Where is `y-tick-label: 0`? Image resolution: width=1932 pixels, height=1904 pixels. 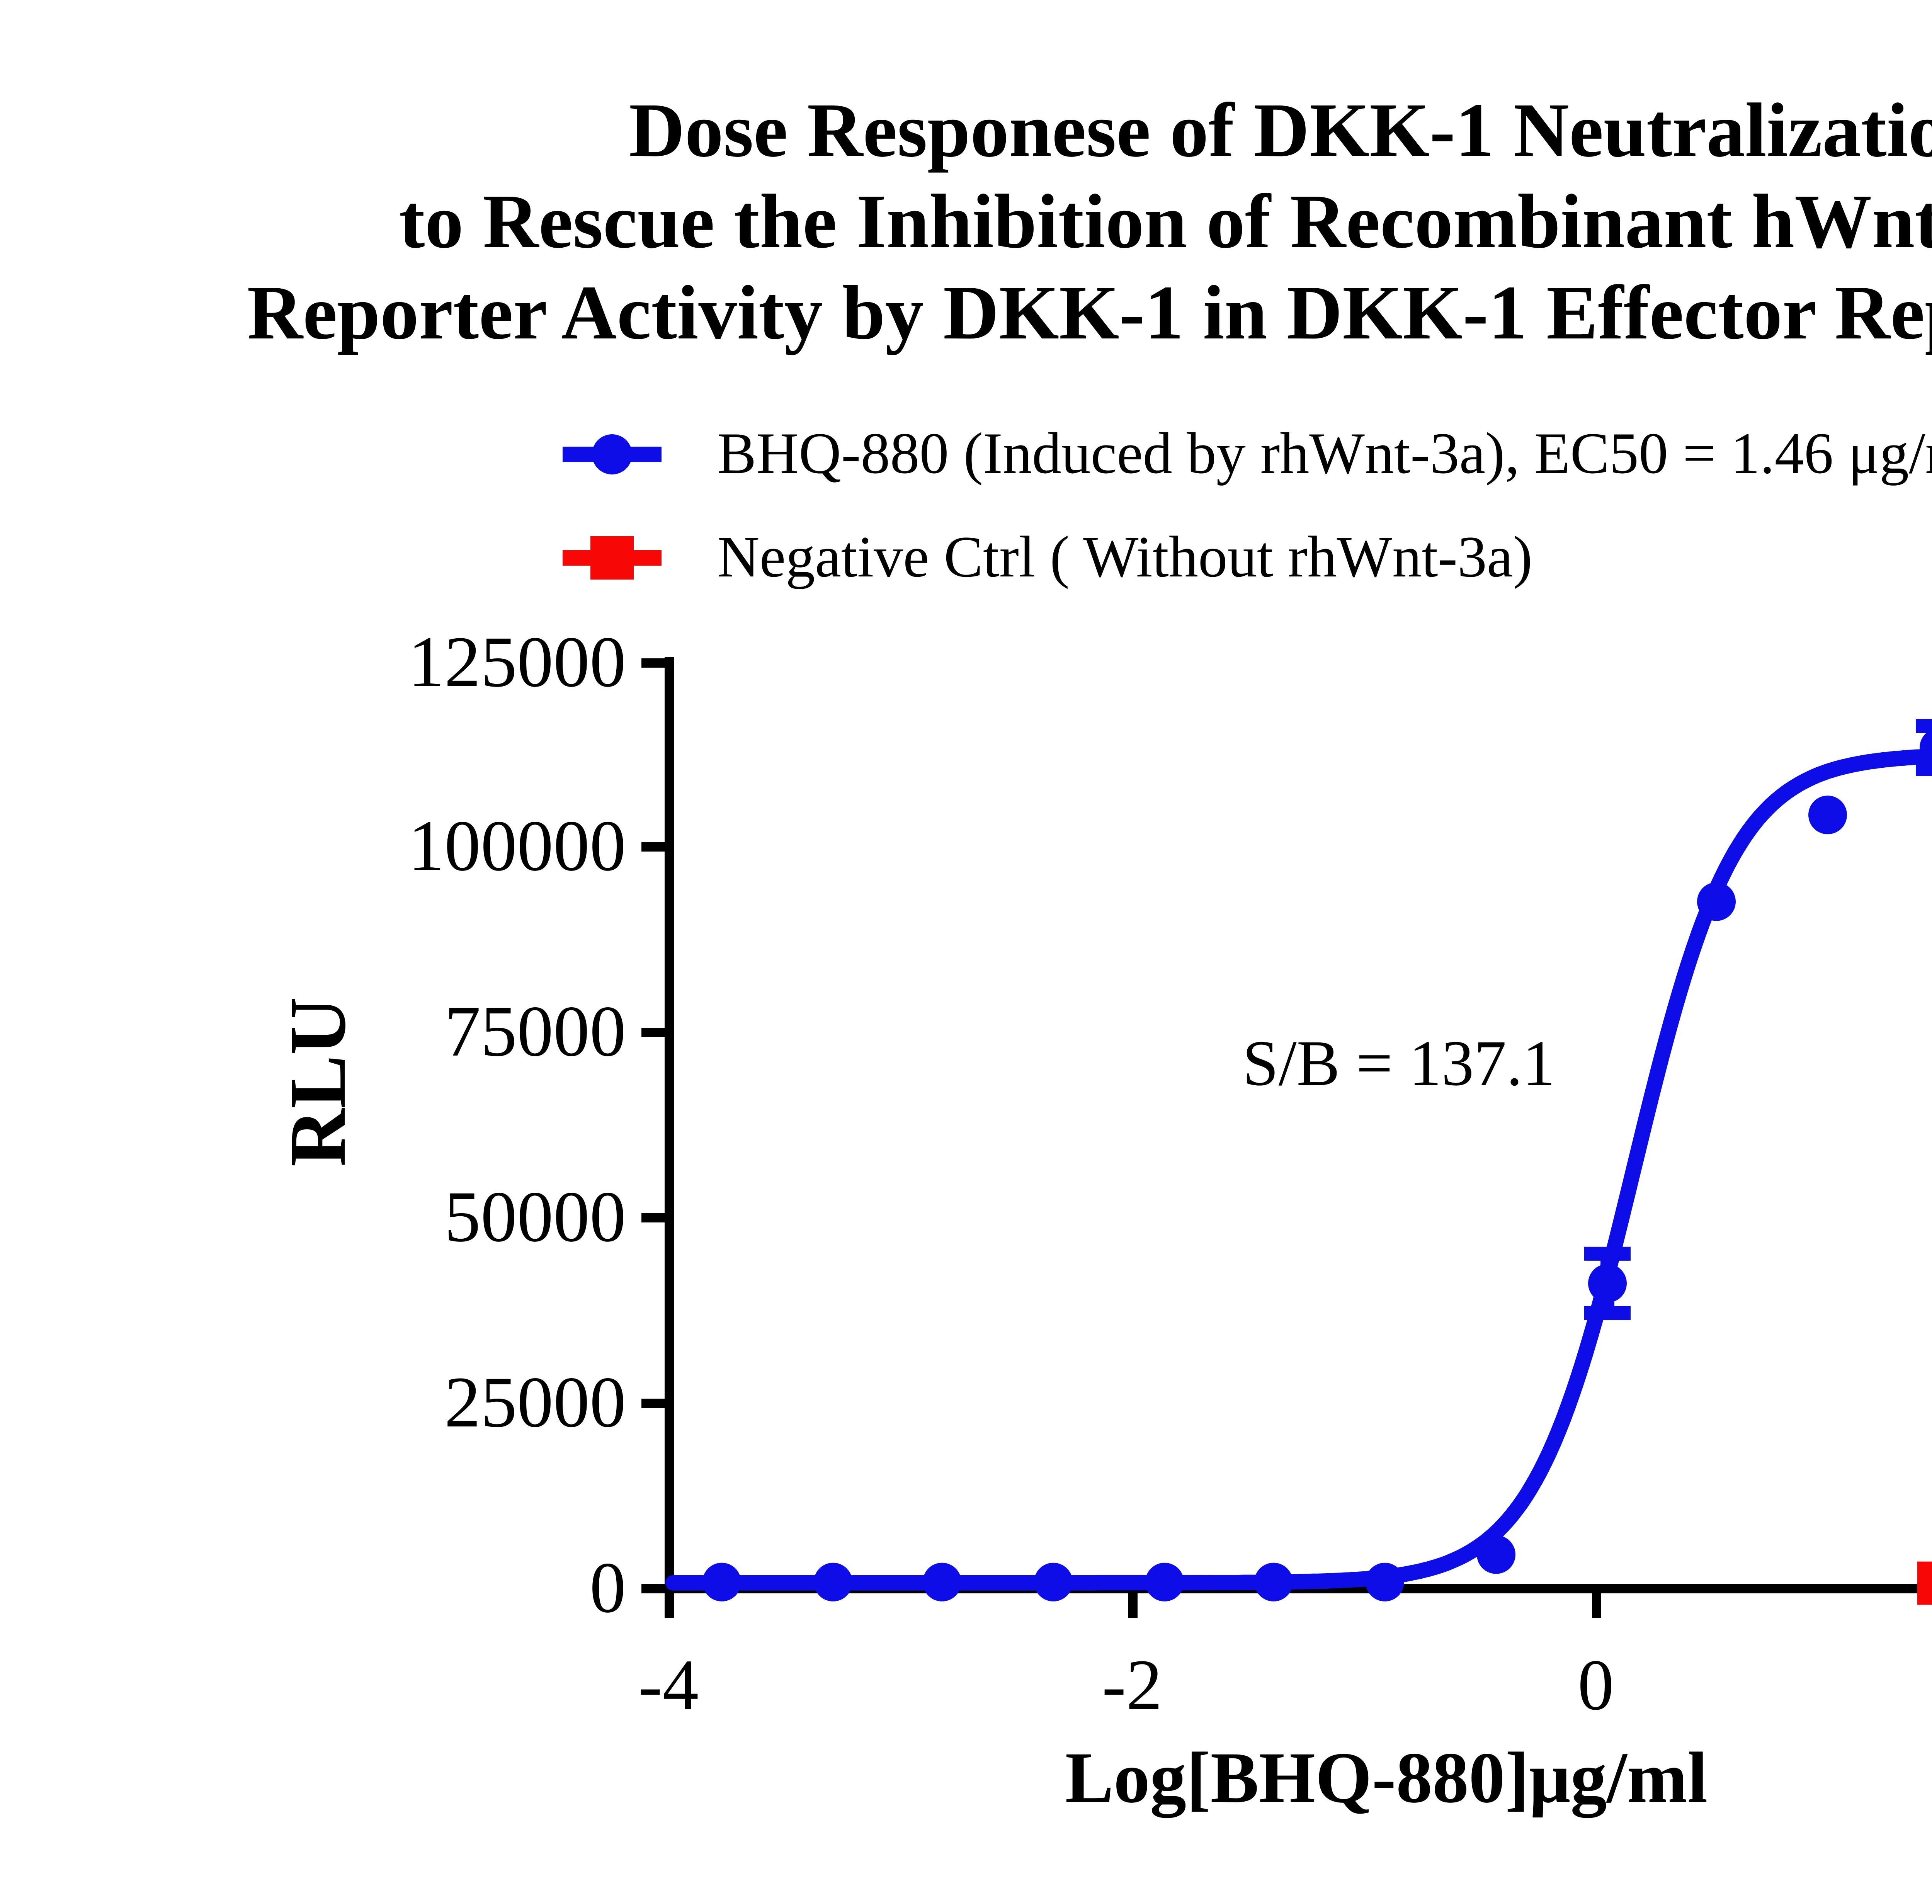 y-tick-label: 0 is located at coordinates (608, 1589).